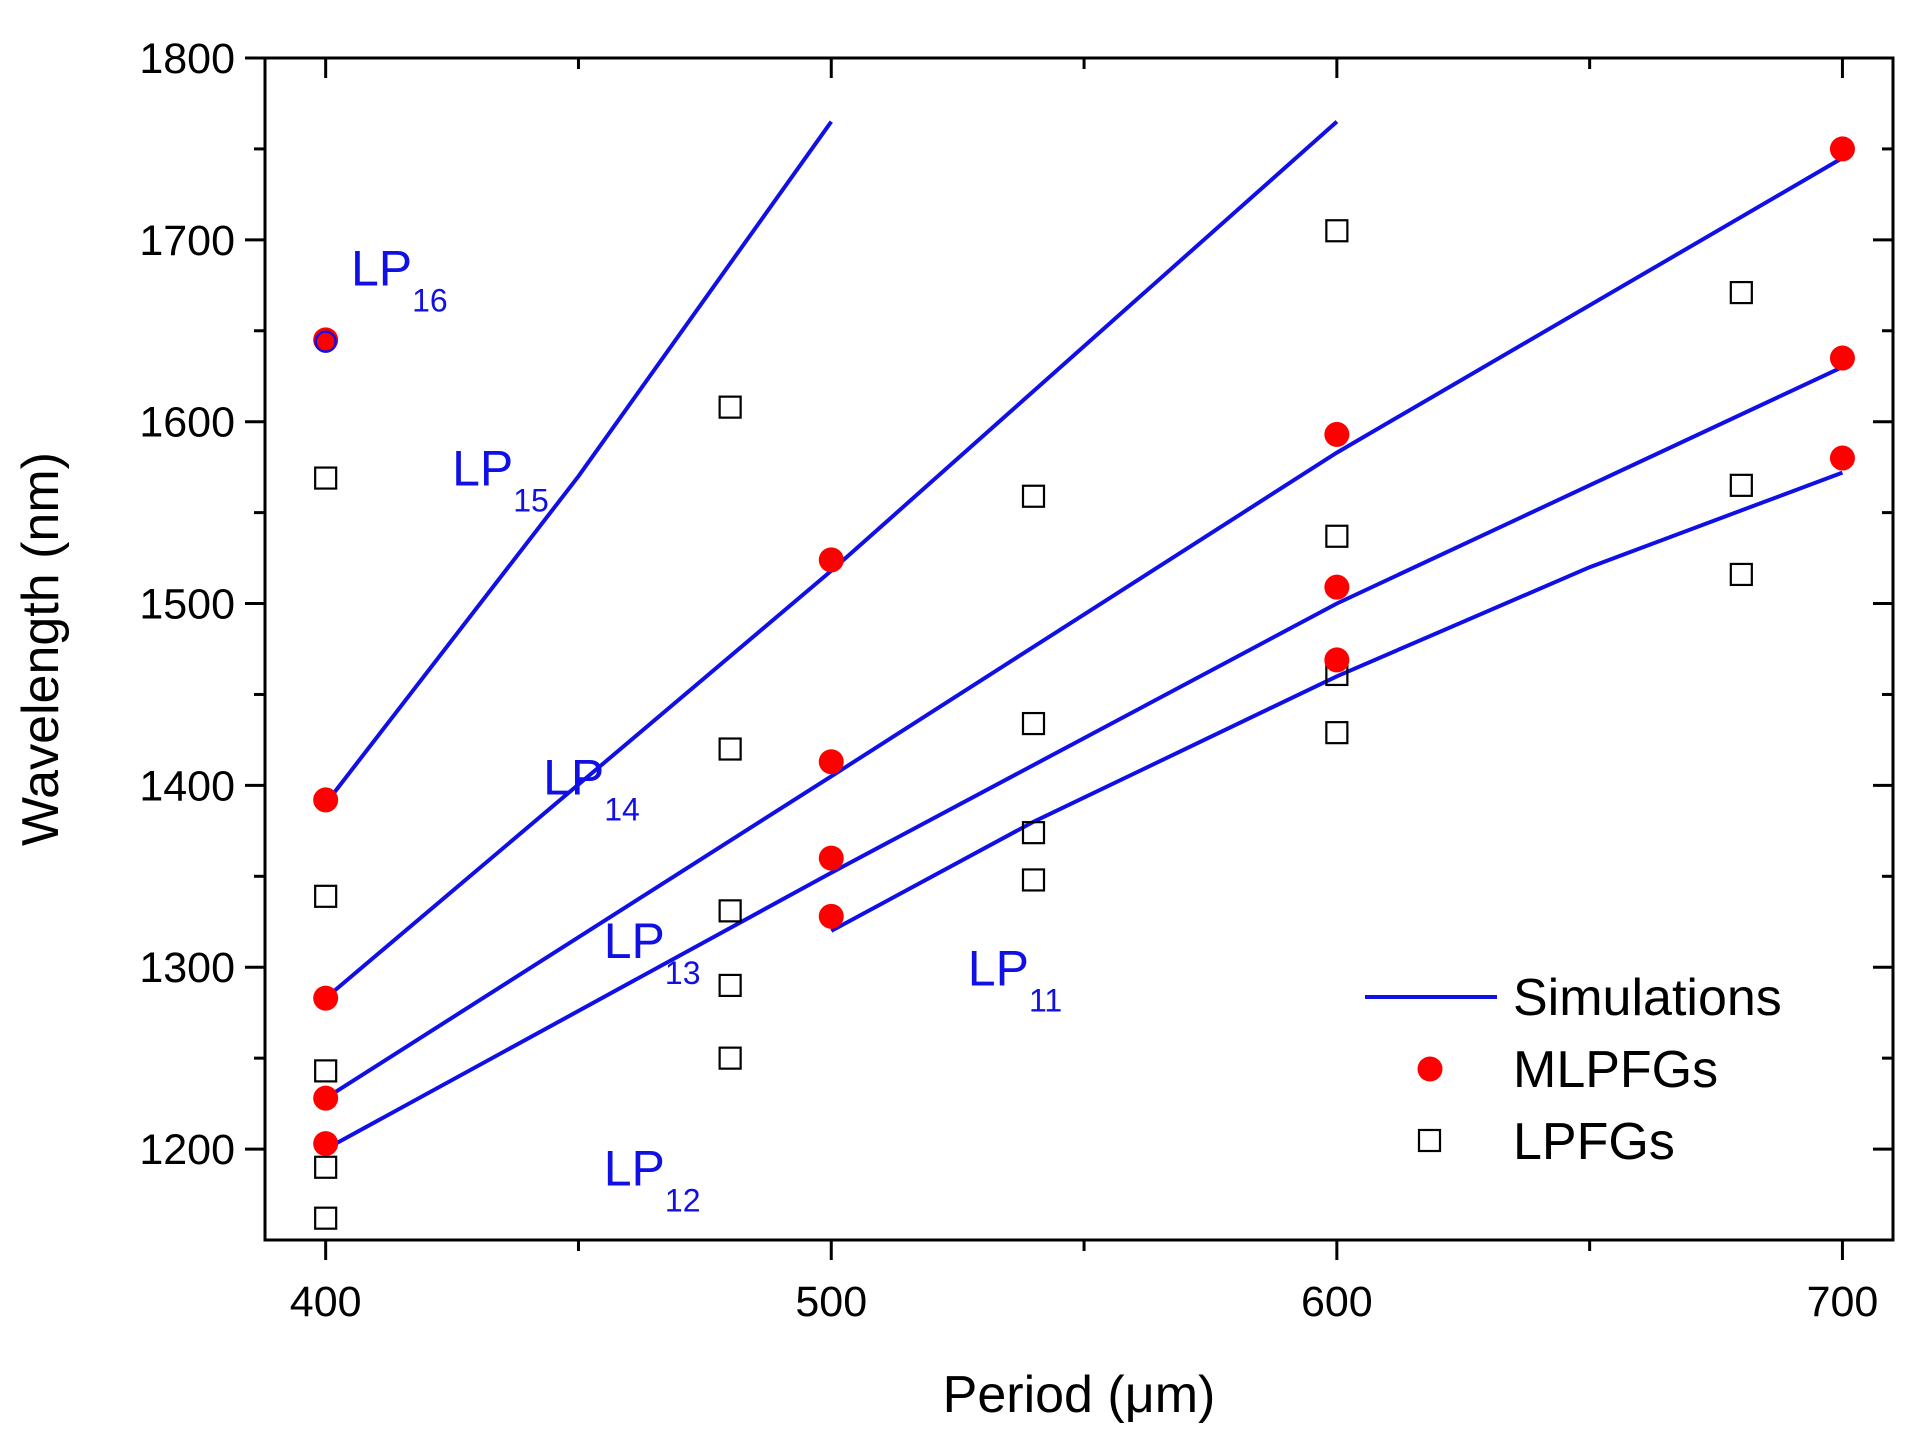 The height and width of the screenshot is (1437, 1905). What do you see at coordinates (187, 1150) in the screenshot?
I see `y-tick-label-1200: 1200` at bounding box center [187, 1150].